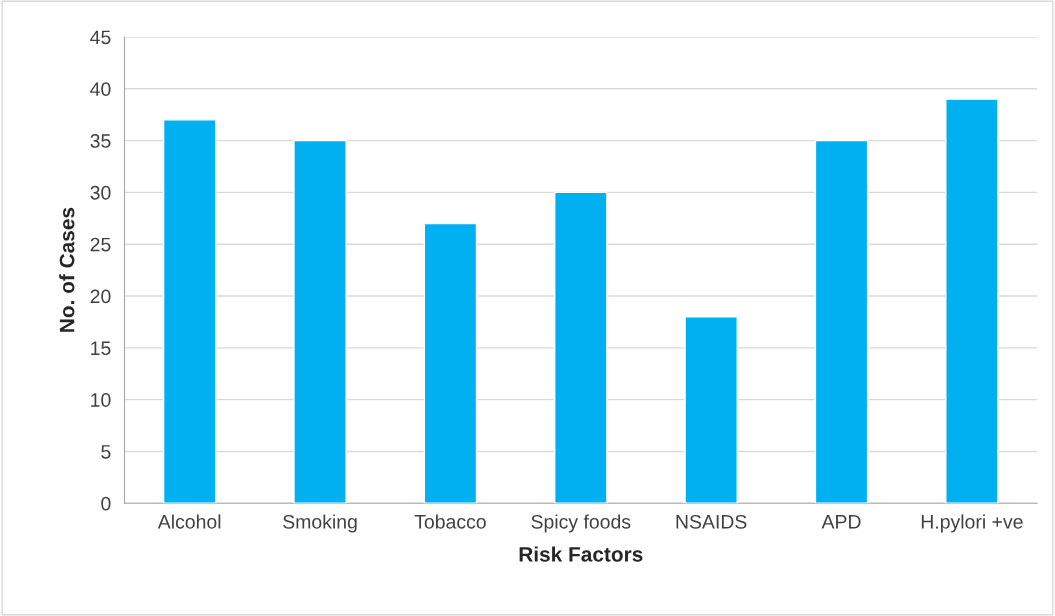  What do you see at coordinates (100, 89) in the screenshot?
I see `y-tick-label: 40` at bounding box center [100, 89].